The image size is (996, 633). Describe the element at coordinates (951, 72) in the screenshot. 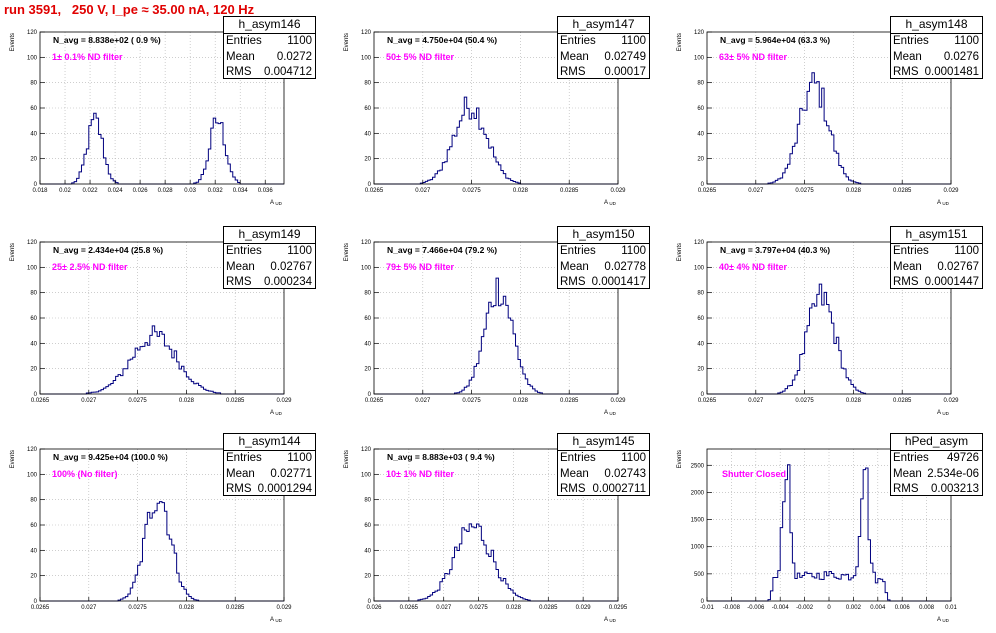

I see `stat-rms-value: 0.0001481` at that location.